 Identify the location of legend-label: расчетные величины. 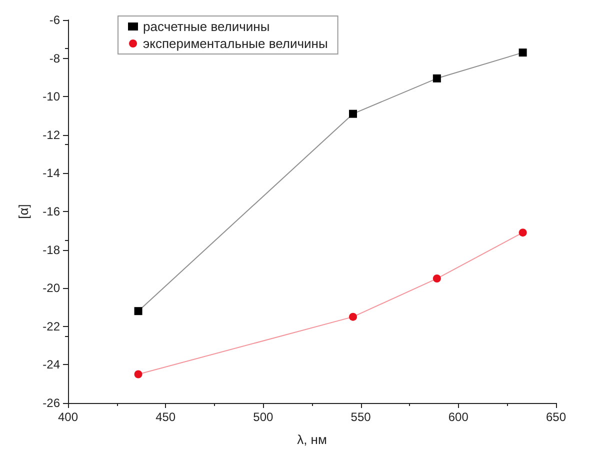
(206, 26).